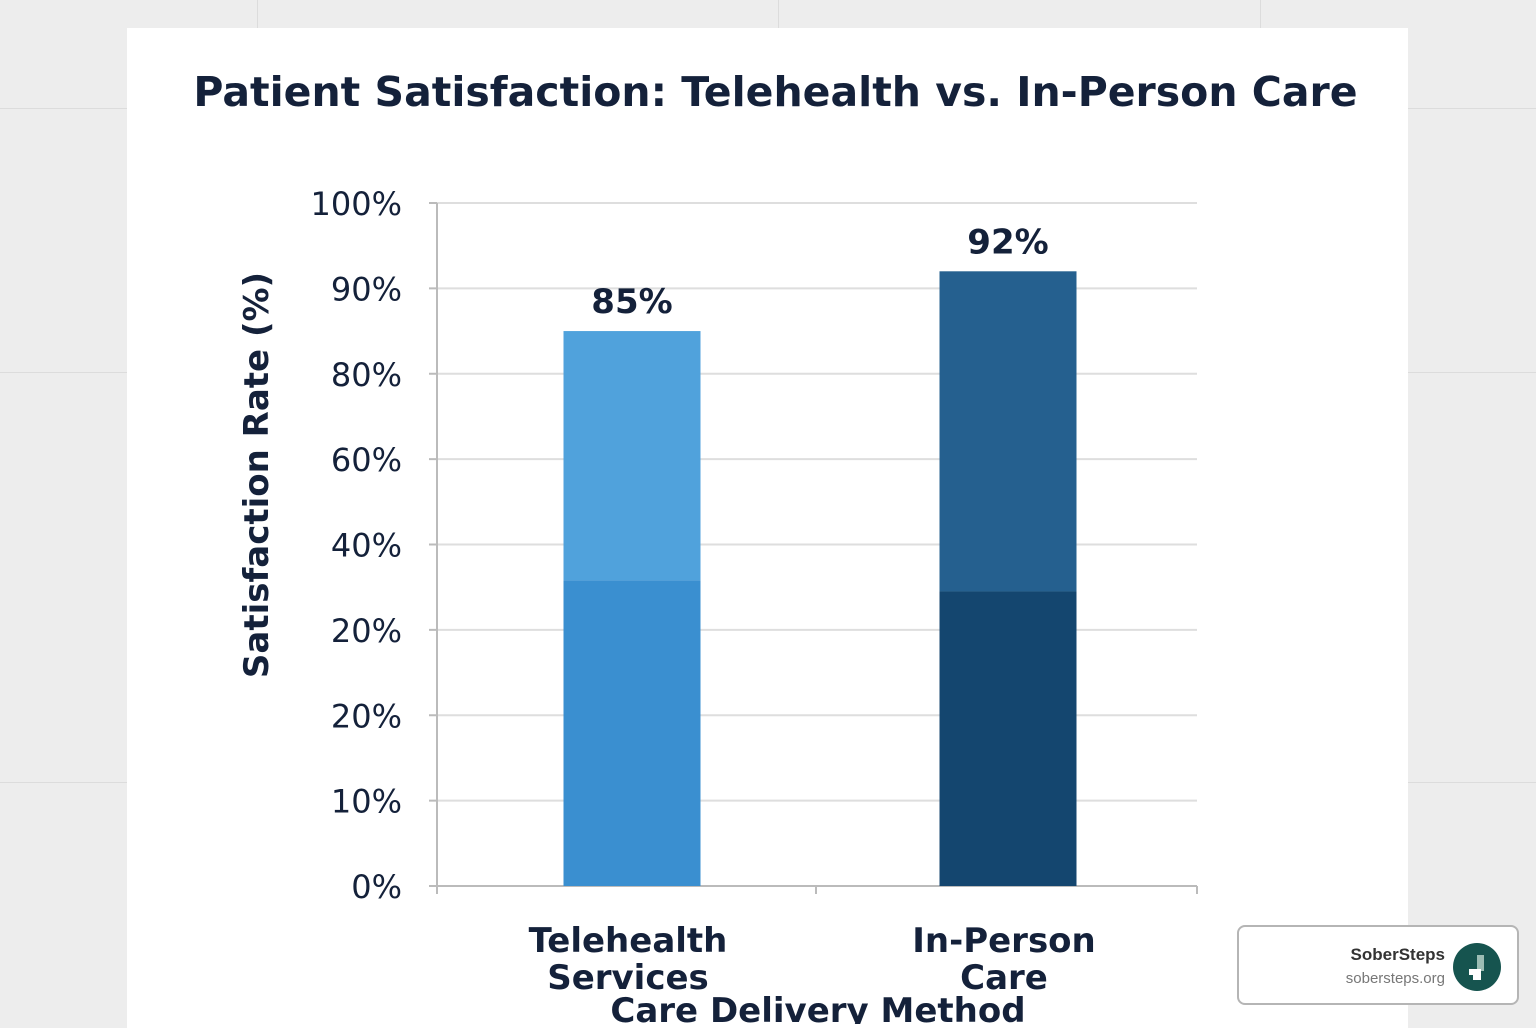 This screenshot has height=1028, width=1536. What do you see at coordinates (1395, 978) in the screenshot?
I see `badge-url: sobersteps.org` at bounding box center [1395, 978].